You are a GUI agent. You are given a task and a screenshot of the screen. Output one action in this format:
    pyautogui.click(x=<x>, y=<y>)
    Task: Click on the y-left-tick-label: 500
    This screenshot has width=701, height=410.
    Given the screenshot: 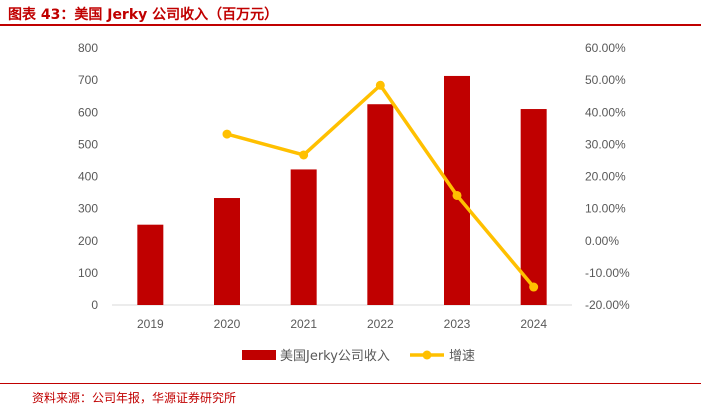 What is the action you would take?
    pyautogui.click(x=88, y=144)
    